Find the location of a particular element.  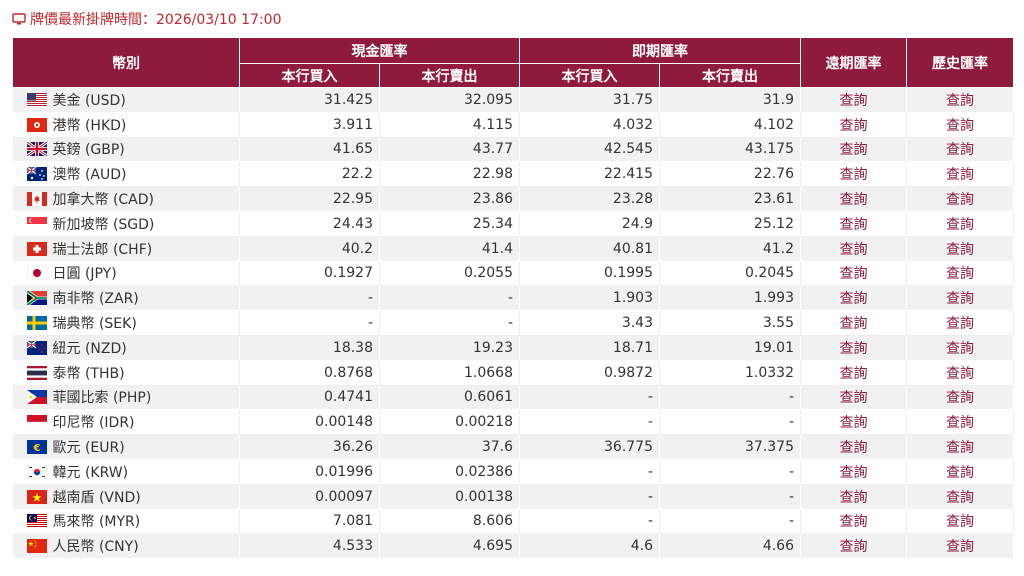

currency-name: 南非幣 (ZAR) is located at coordinates (95, 299).